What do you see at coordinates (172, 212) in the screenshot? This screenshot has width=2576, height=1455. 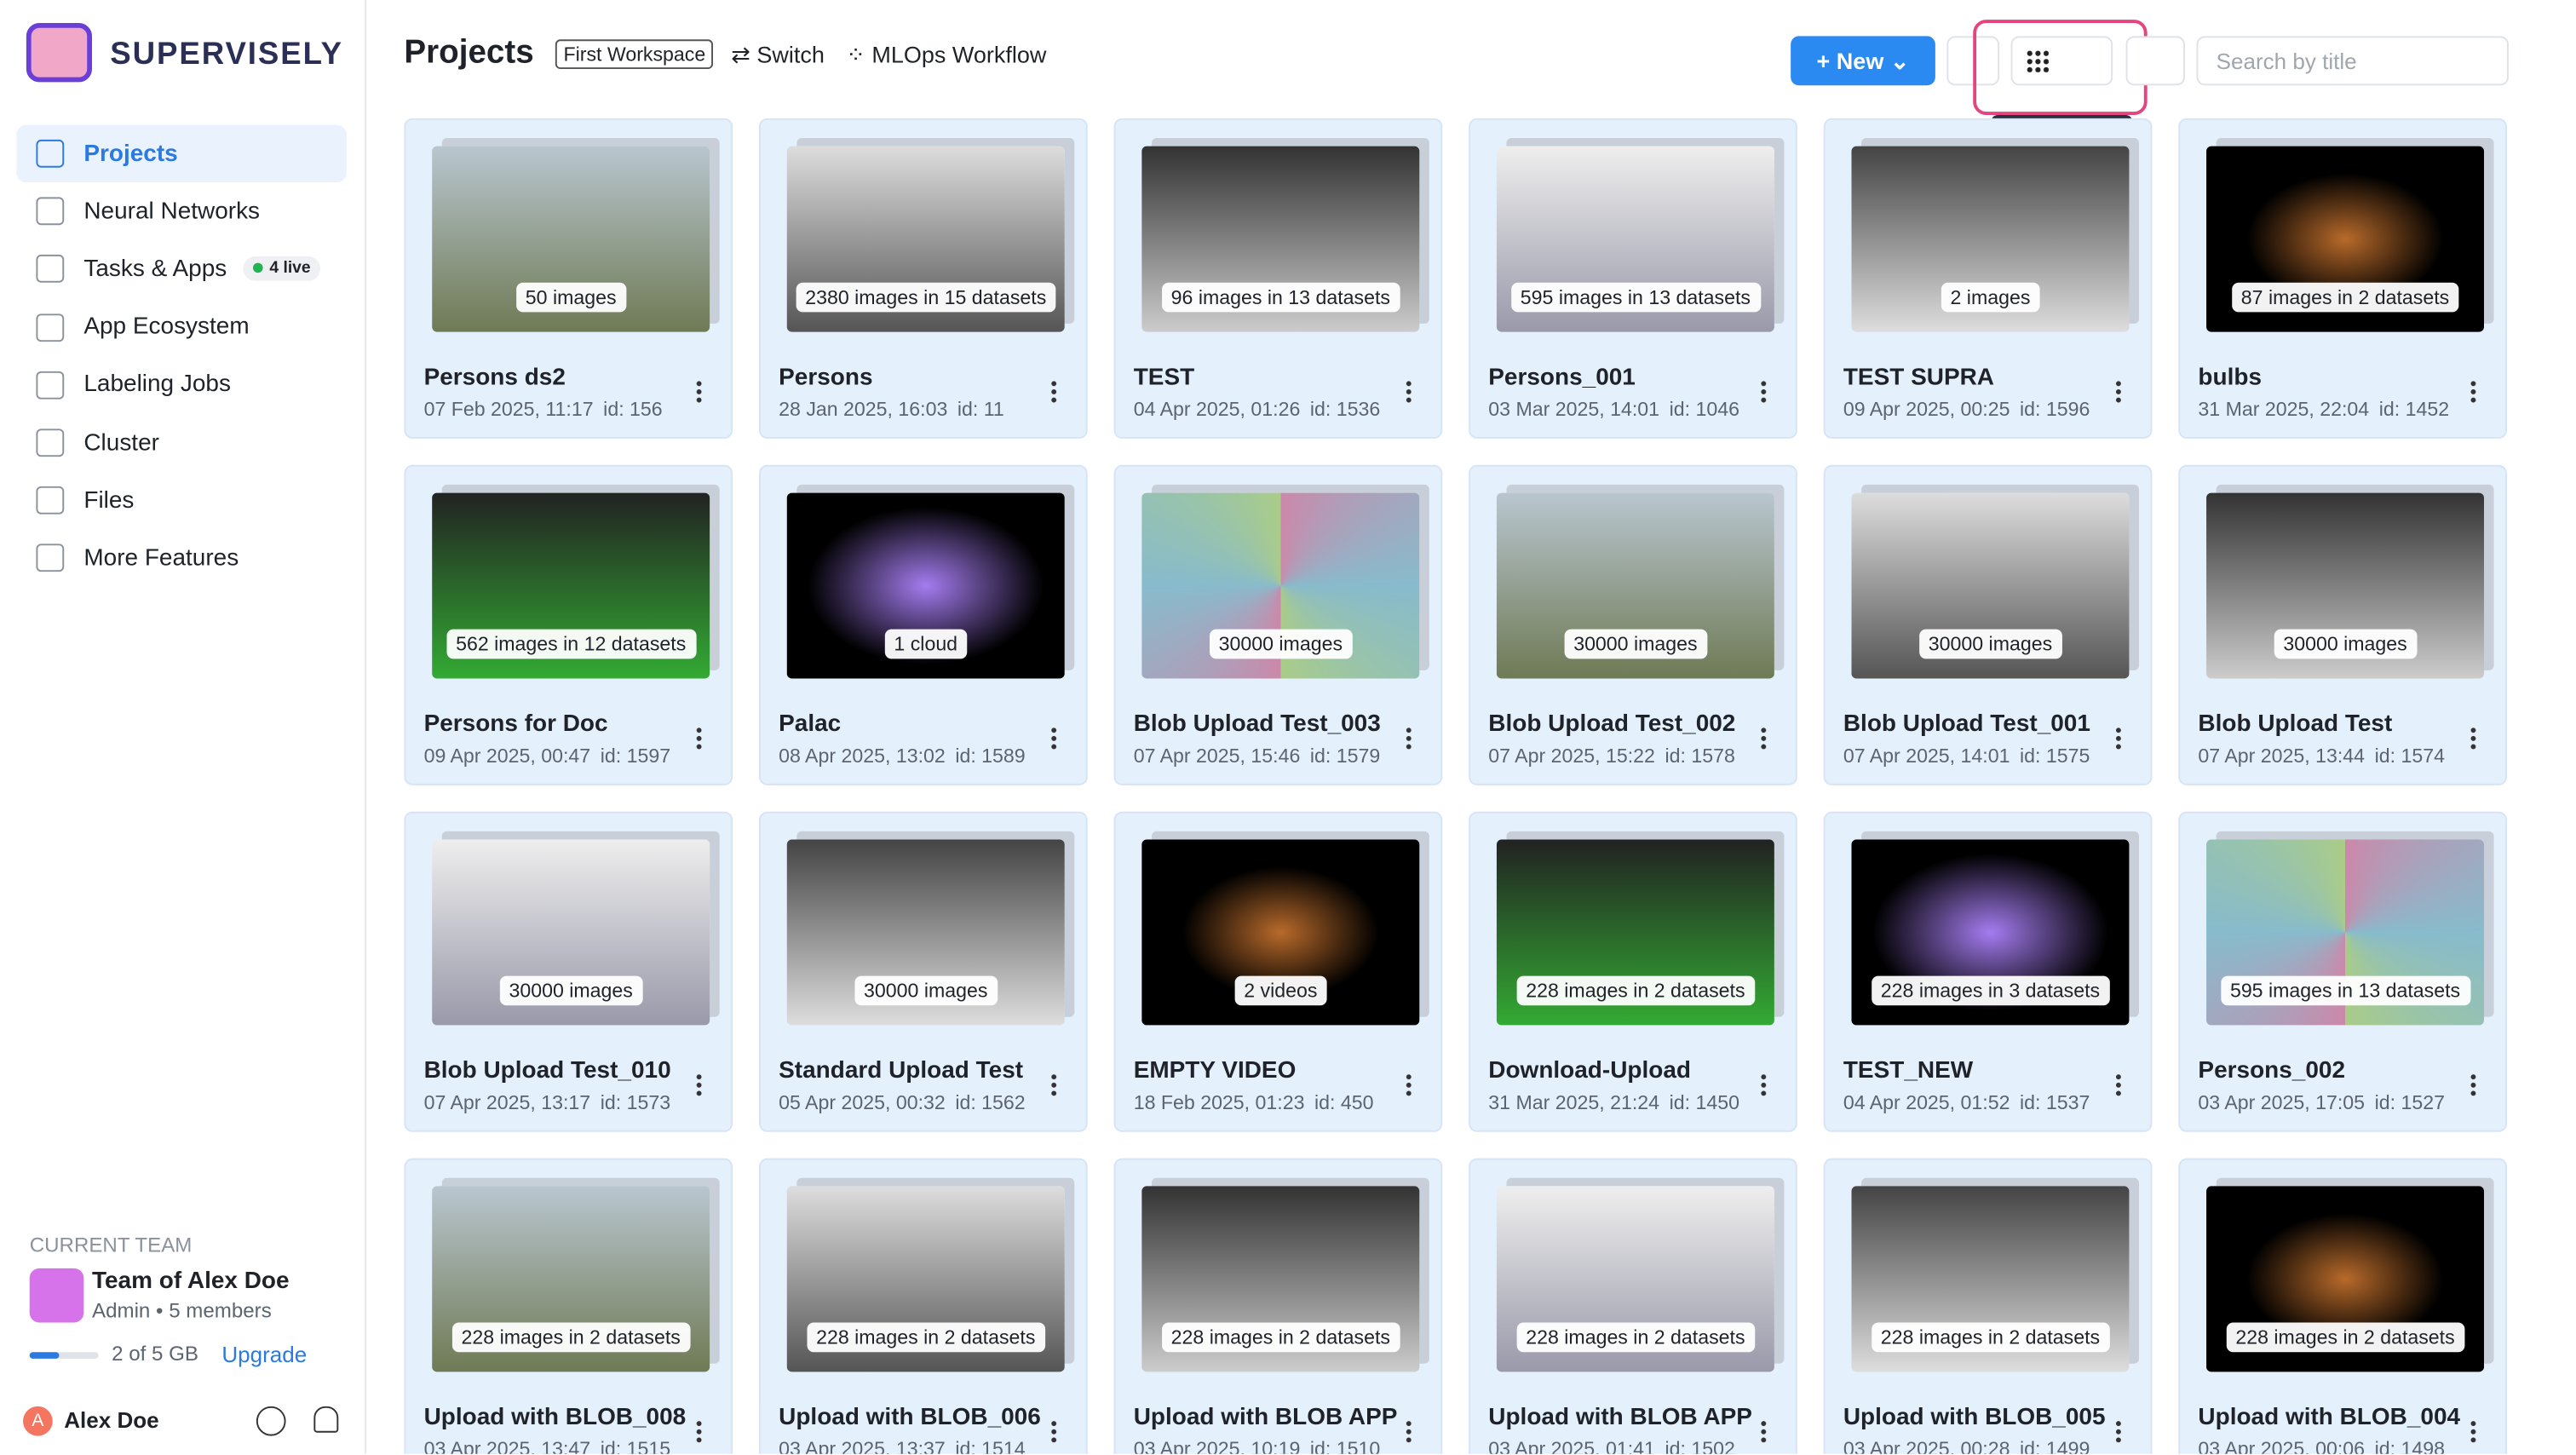 I see `nav-label: Neural Networks` at bounding box center [172, 212].